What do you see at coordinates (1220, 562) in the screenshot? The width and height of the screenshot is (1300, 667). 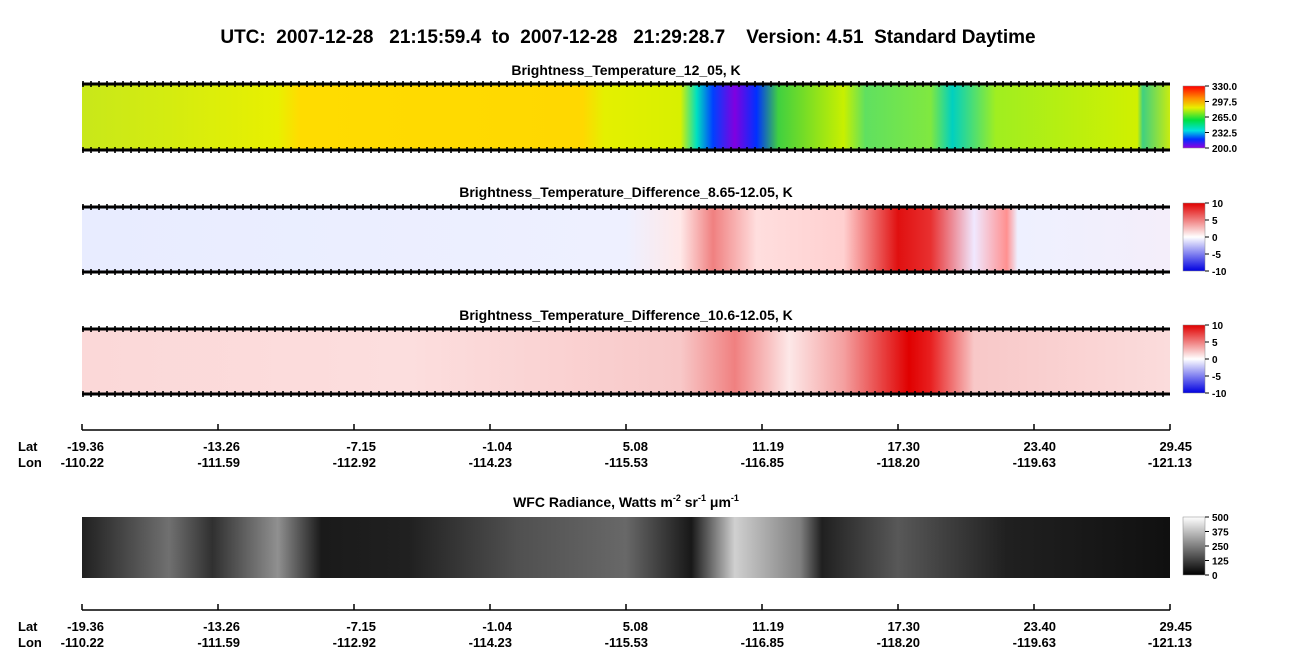 I see `colorbar-tick-label: 125` at bounding box center [1220, 562].